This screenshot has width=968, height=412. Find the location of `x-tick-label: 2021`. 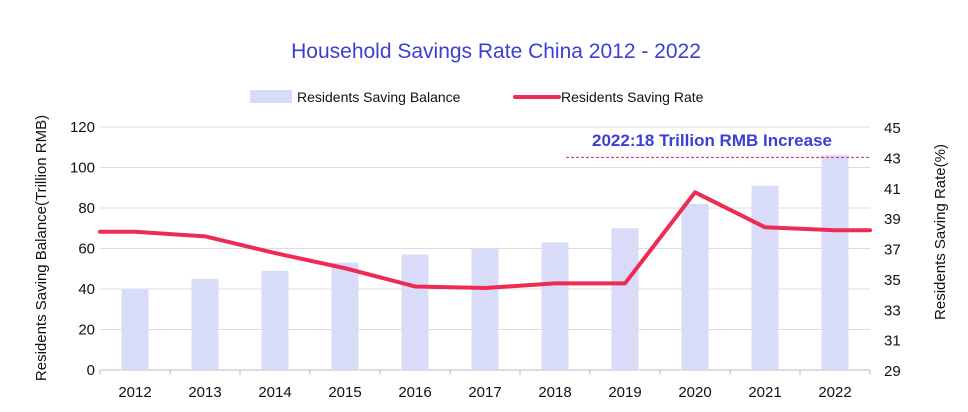

x-tick-label: 2021 is located at coordinates (764, 392).